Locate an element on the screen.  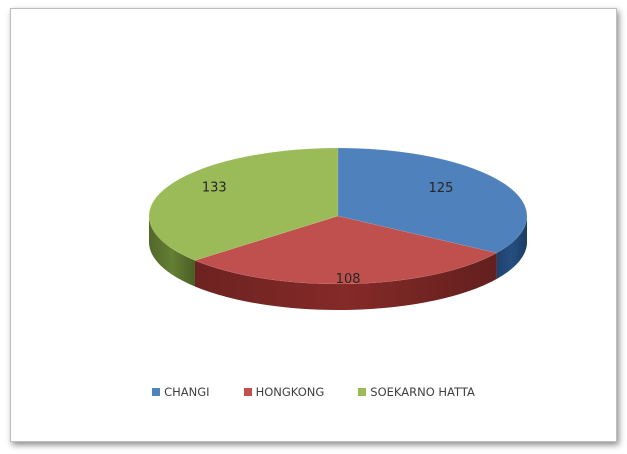
pie-side-shade-soekarno-hatta is located at coordinates (172, 251).